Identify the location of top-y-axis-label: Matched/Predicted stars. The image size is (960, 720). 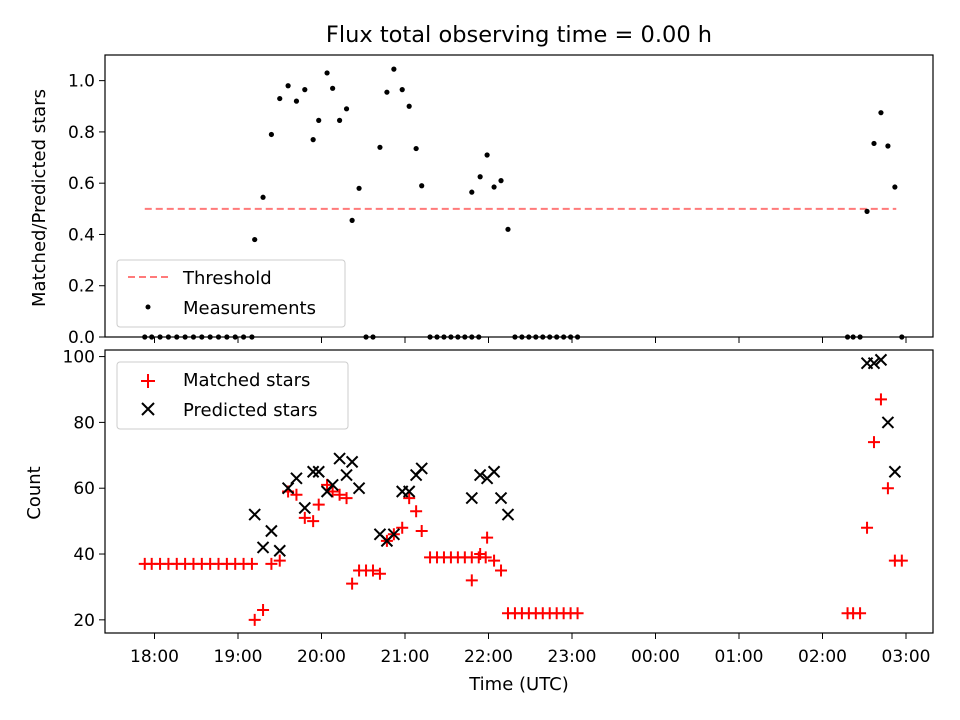
(39, 198).